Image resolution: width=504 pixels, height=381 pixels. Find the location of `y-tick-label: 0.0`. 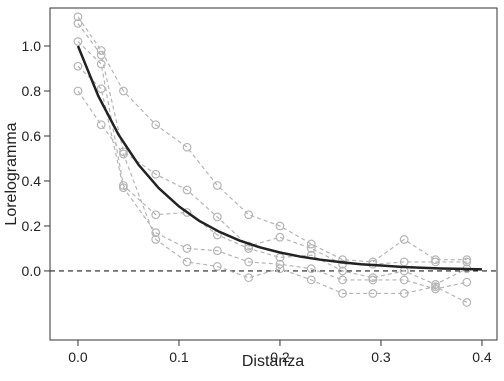

y-tick-label: 0.0 is located at coordinates (32, 271).